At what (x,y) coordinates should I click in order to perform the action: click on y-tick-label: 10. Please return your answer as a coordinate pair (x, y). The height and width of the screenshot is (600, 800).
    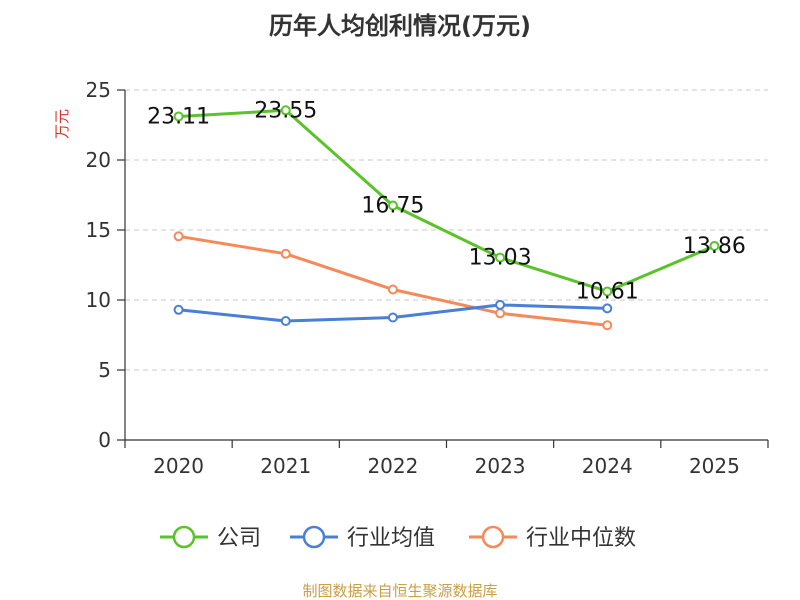
    Looking at the image, I should click on (98, 300).